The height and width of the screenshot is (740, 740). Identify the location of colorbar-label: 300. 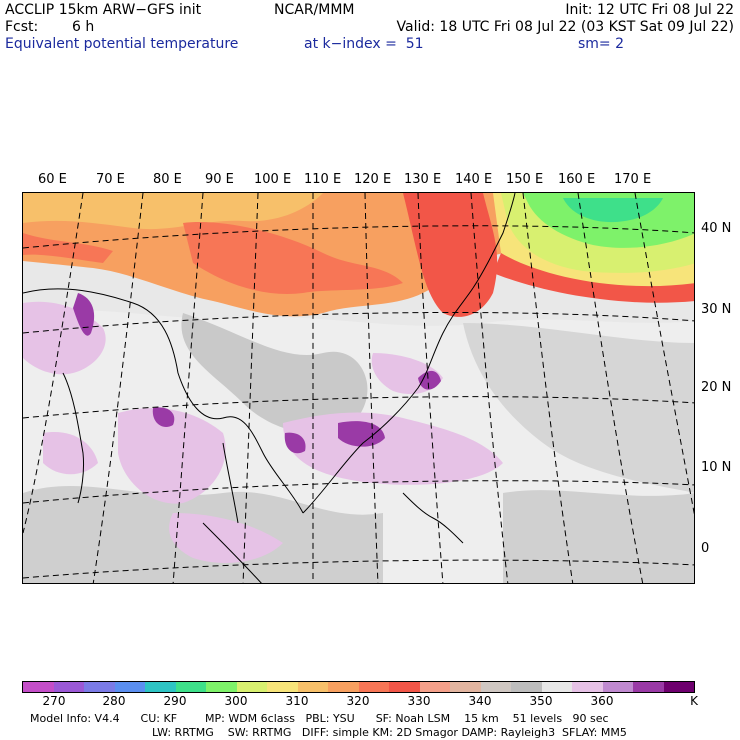
(236, 701).